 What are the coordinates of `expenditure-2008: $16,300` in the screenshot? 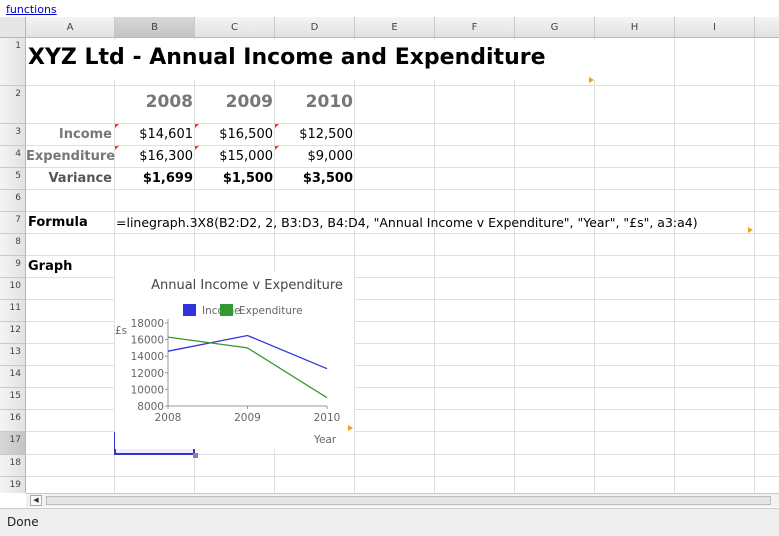 It's located at (166, 156).